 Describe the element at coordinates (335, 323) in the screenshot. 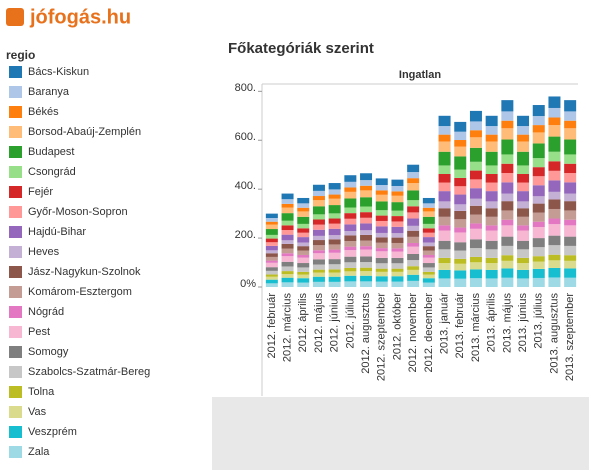

I see `x-tick-label: 2012. június` at that location.